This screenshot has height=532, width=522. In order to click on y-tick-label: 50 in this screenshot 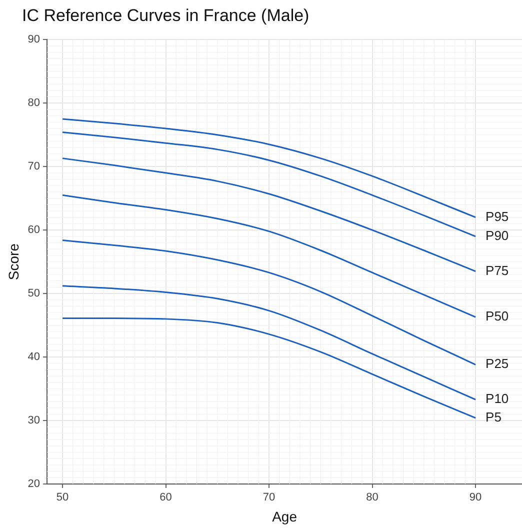, I will do `click(34, 294)`.